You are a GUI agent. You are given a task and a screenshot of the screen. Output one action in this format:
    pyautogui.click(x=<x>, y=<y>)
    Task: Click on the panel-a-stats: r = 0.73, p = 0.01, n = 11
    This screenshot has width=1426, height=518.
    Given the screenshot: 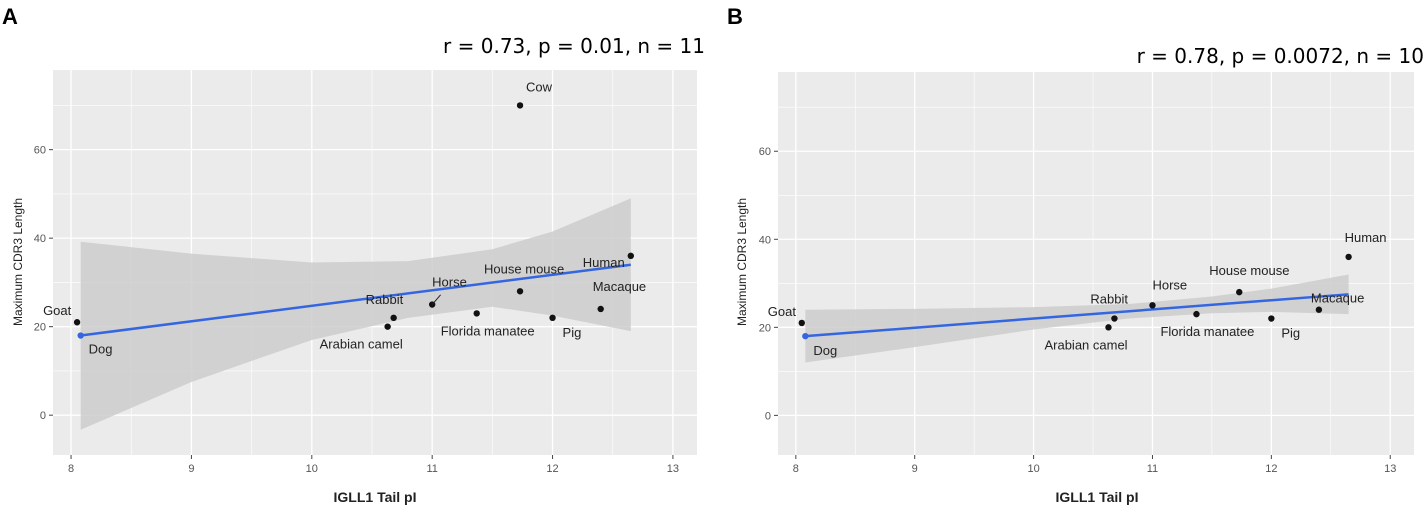 What is the action you would take?
    pyautogui.click(x=574, y=46)
    